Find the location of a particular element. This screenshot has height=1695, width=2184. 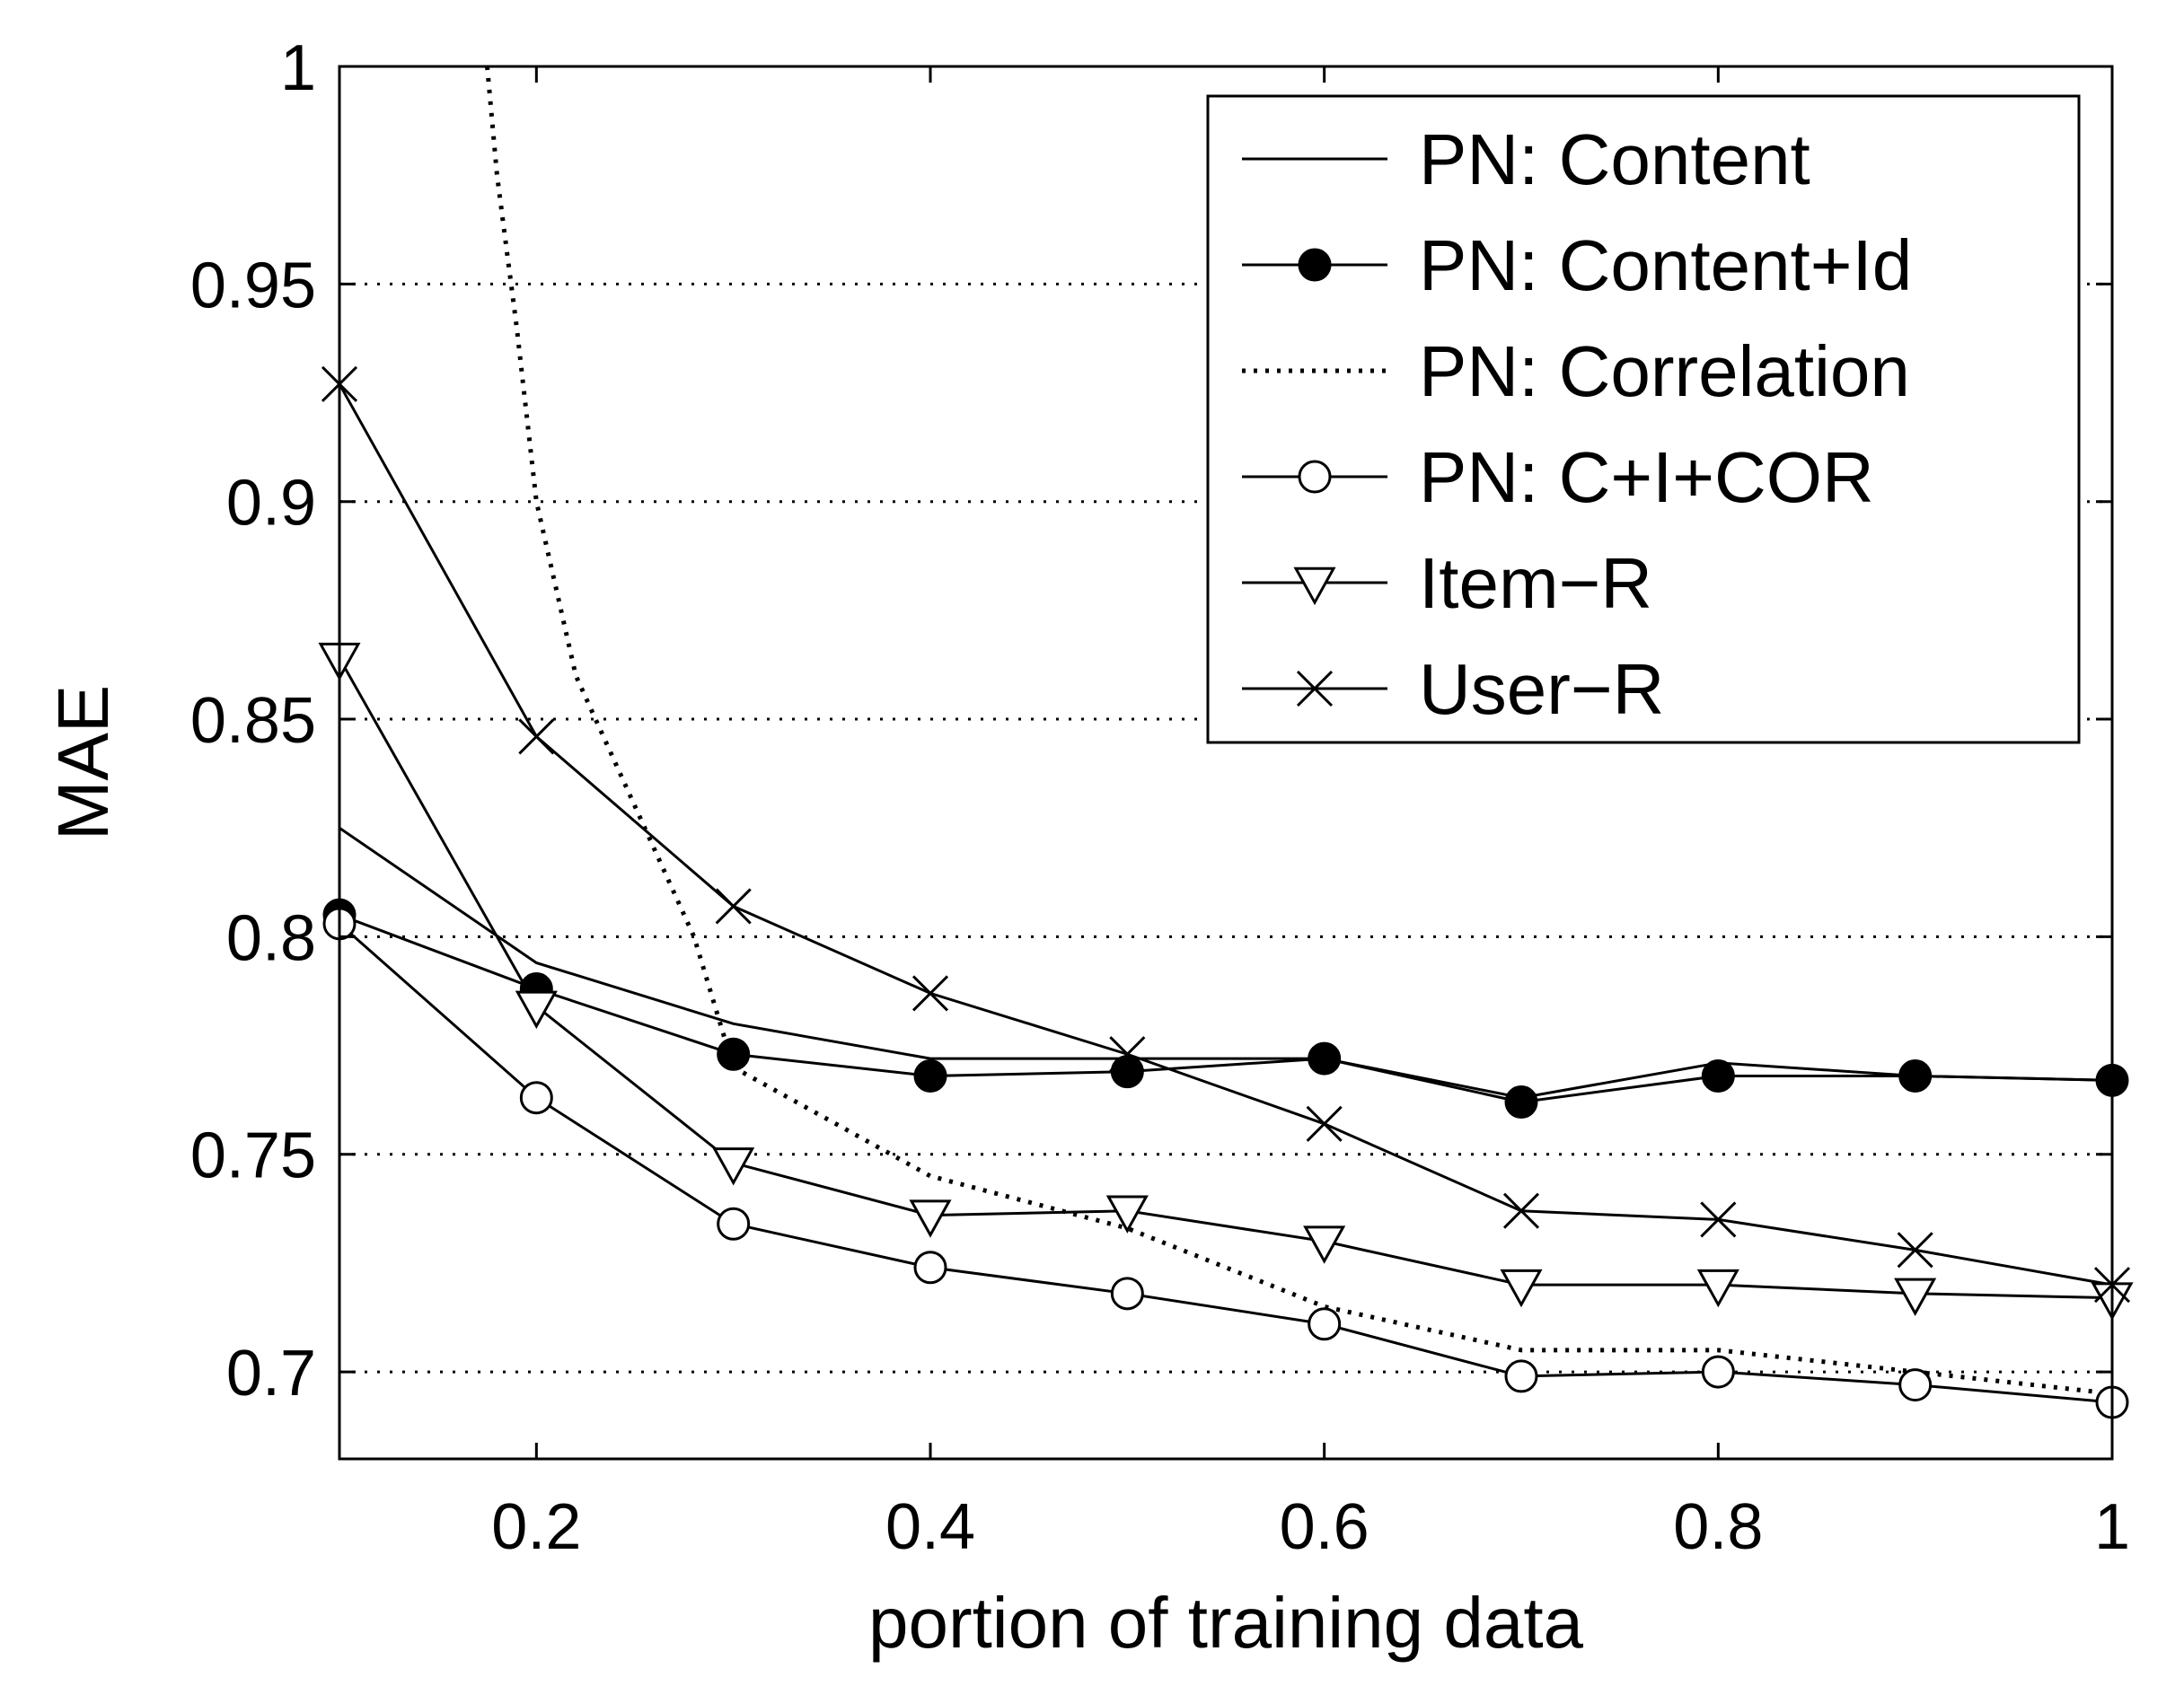

x-tick-label: 0.6 is located at coordinates (1324, 1527).